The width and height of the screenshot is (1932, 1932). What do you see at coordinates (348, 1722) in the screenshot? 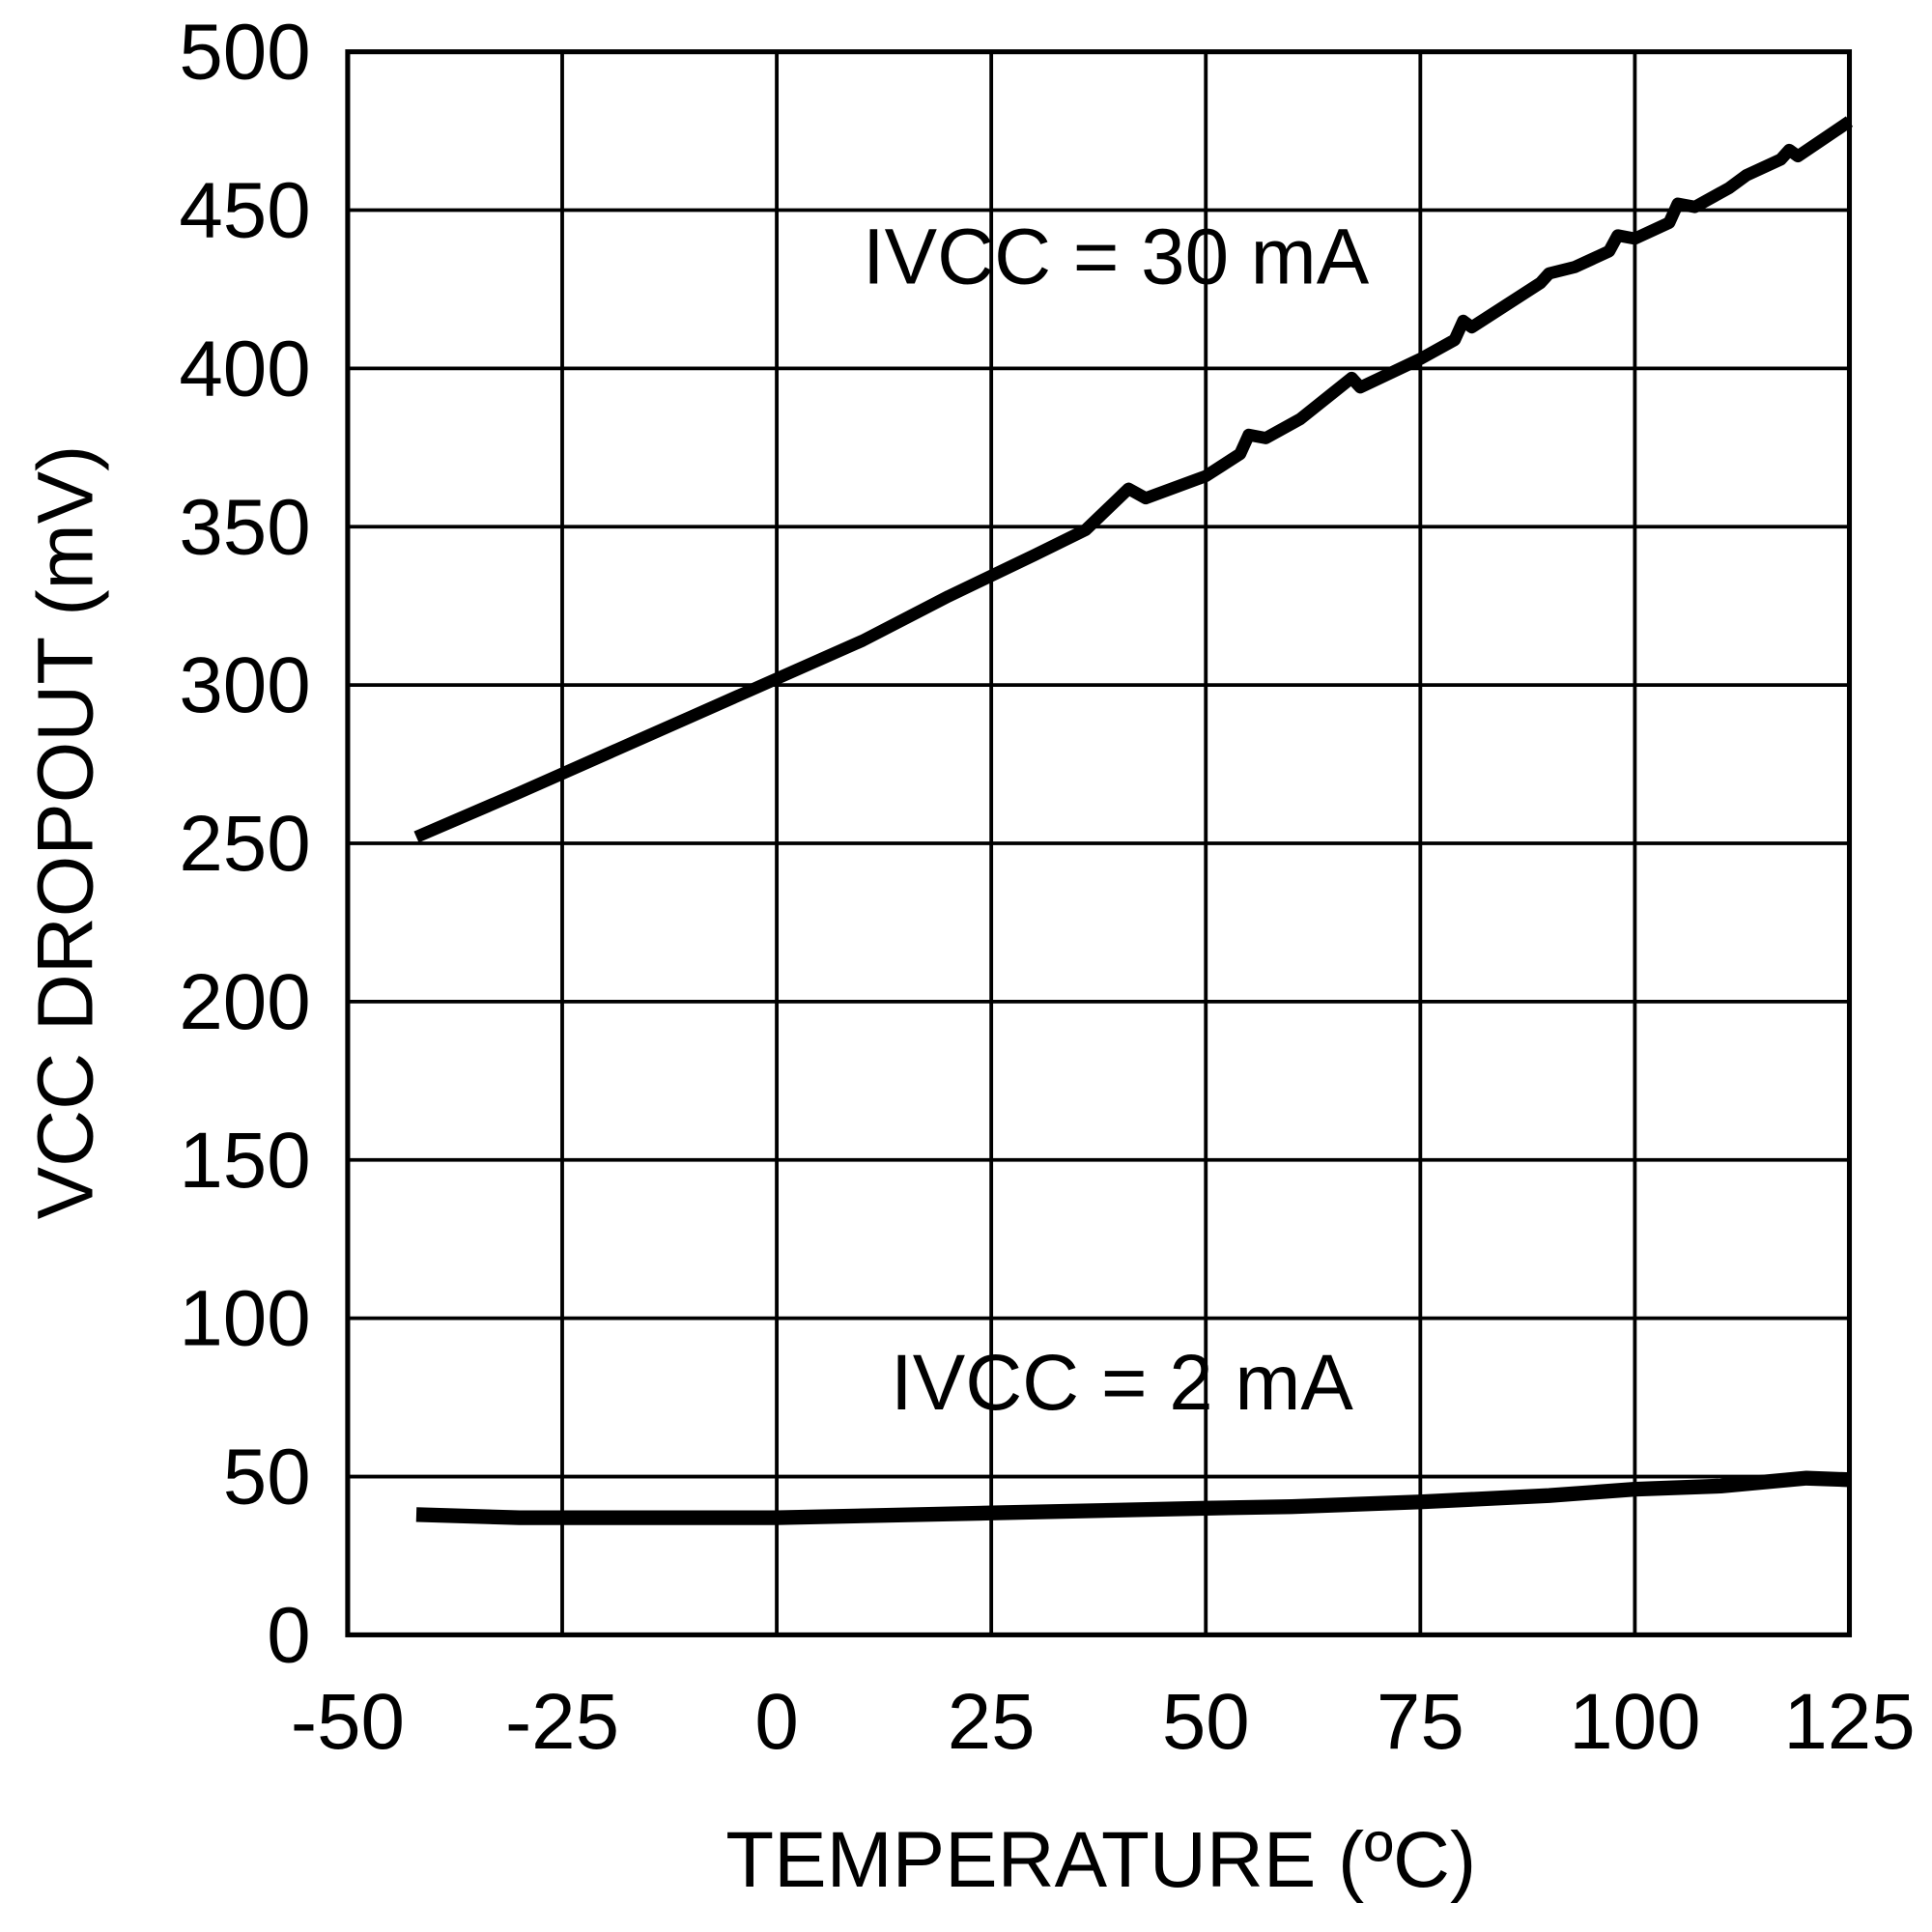
I see `x-tick-label: -50` at bounding box center [348, 1722].